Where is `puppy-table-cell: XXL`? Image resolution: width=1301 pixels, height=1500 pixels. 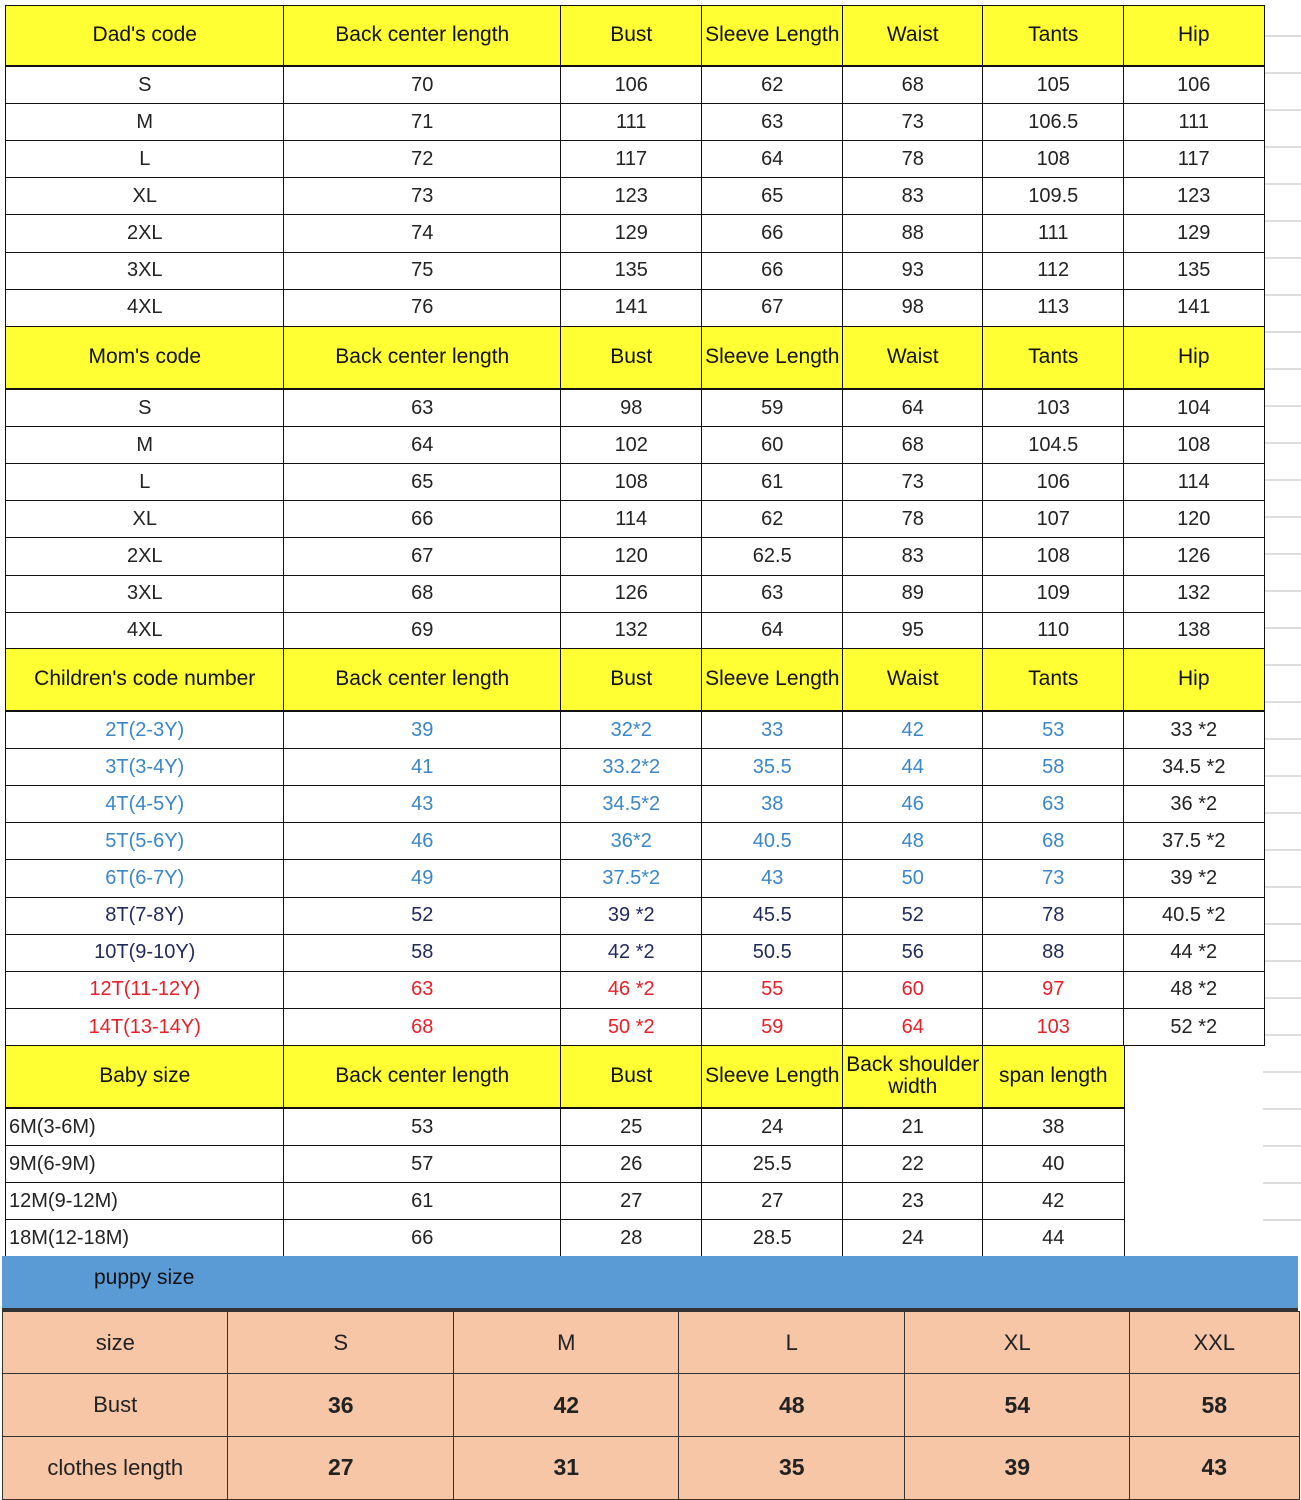
puppy-table-cell: XXL is located at coordinates (1214, 1343).